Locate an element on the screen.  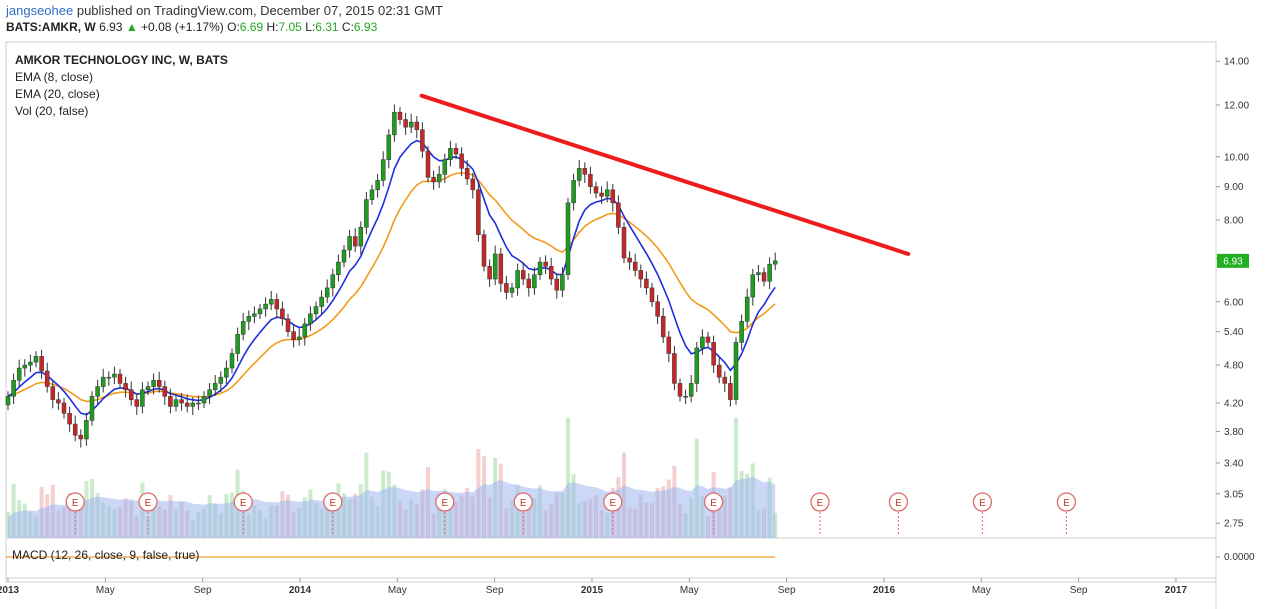
price-tick-label: 12.00 is located at coordinates (1236, 106).